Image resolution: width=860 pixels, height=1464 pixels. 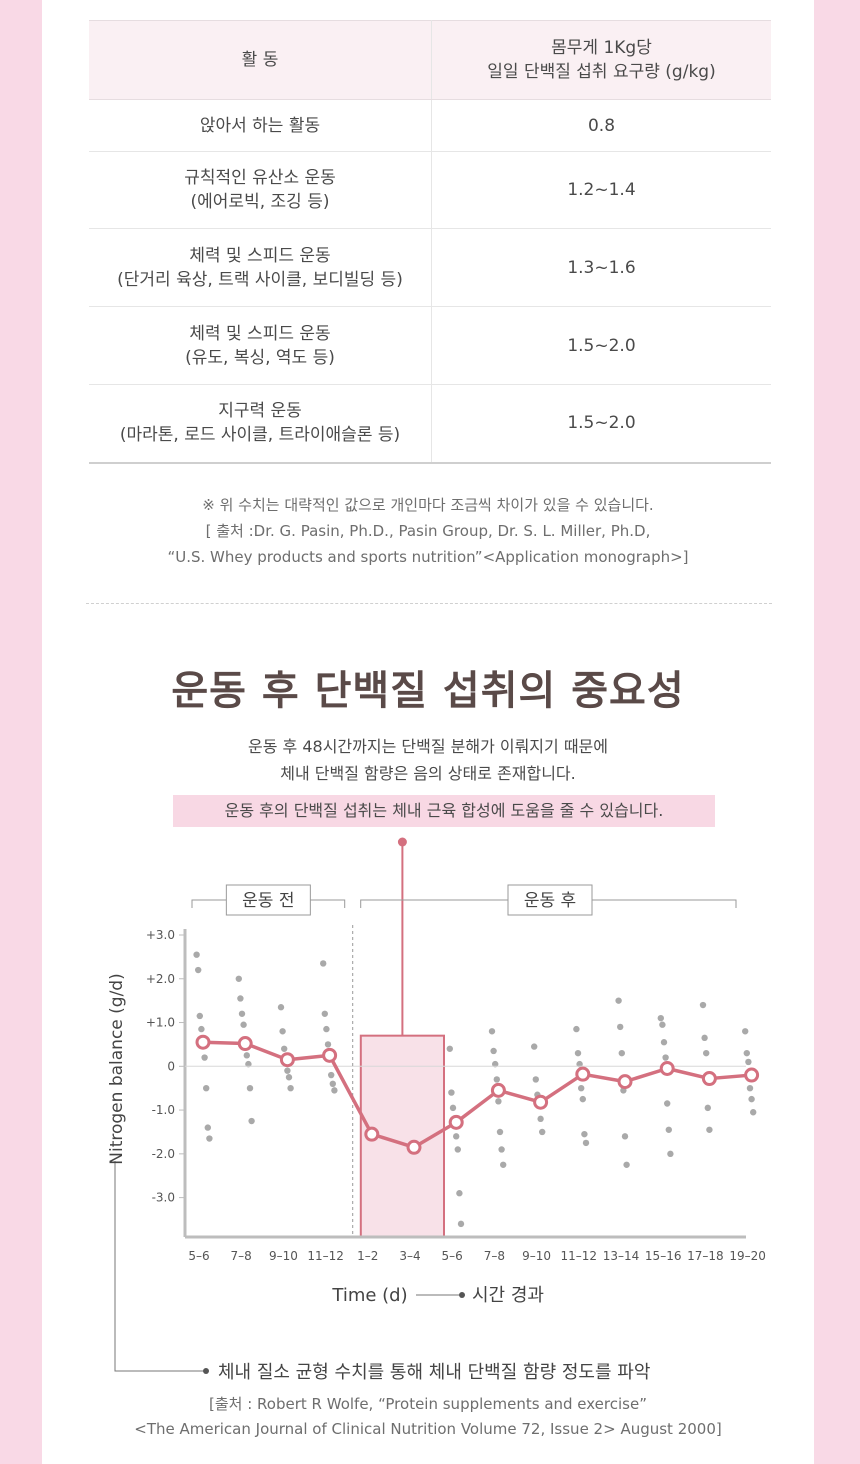 I want to click on x-tick-label: 11–12, so click(x=579, y=1256).